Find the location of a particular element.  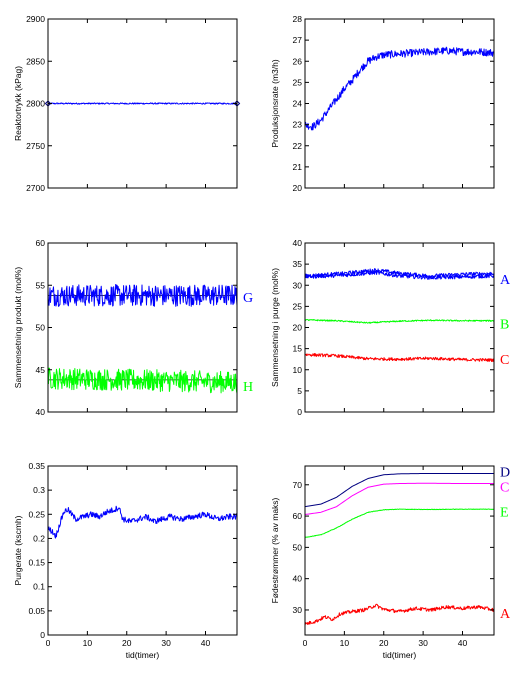

y-tick-label: 10 is located at coordinates (298, 370).